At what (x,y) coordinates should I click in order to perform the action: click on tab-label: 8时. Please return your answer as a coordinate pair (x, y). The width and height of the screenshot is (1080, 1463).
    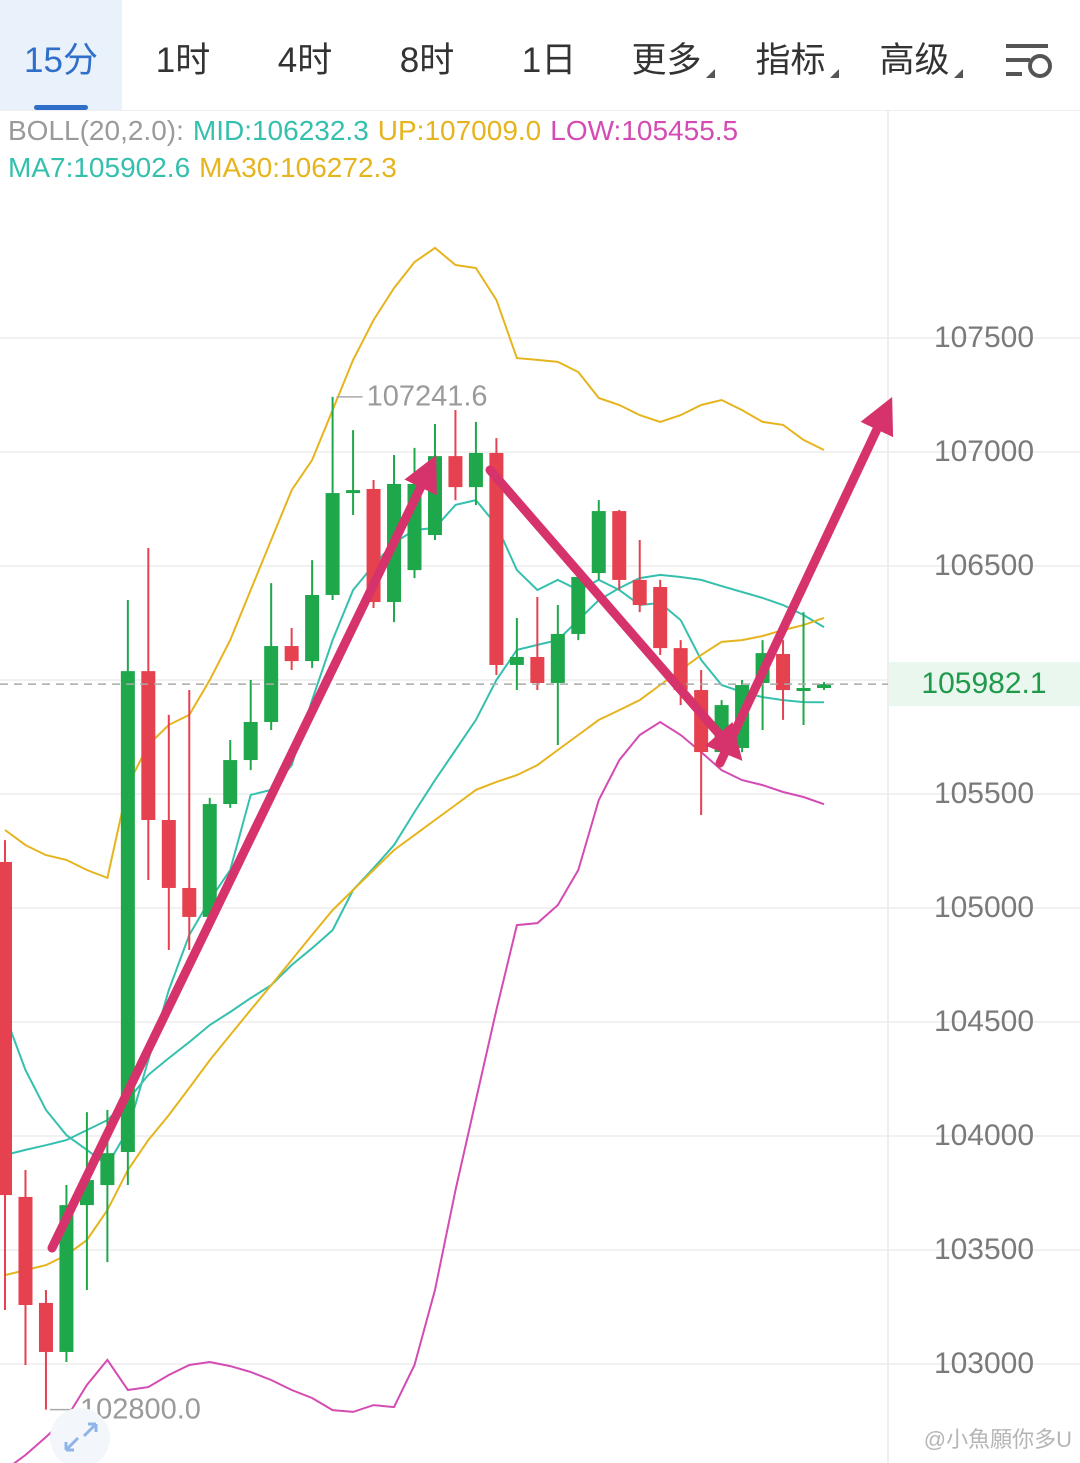
    Looking at the image, I should click on (427, 60).